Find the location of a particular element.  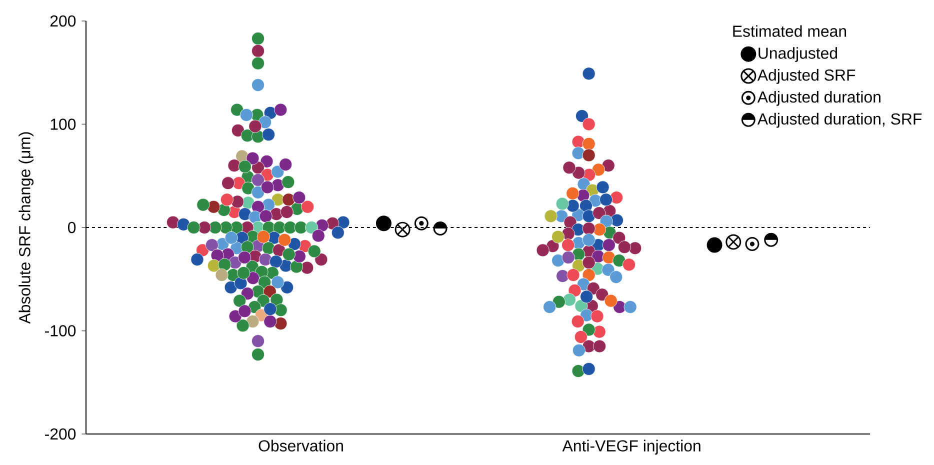

legend-label: Unadjusted is located at coordinates (798, 54).